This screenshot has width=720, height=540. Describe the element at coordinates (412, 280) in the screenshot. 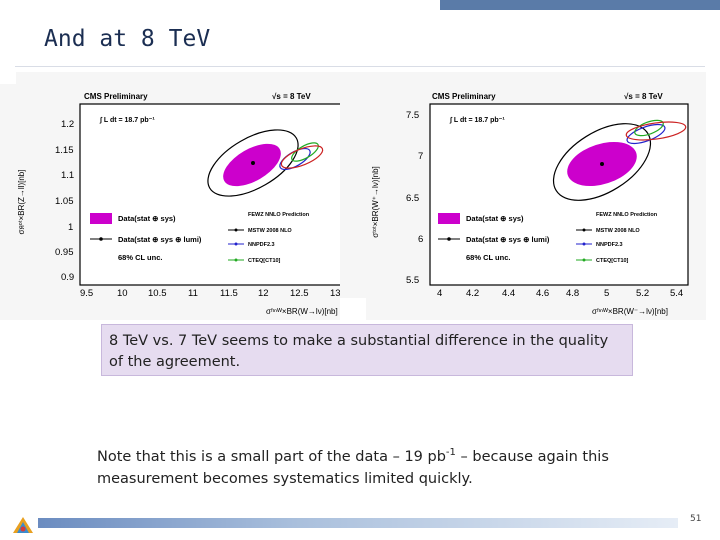

I see `y-tick-label: 5.5` at that location.